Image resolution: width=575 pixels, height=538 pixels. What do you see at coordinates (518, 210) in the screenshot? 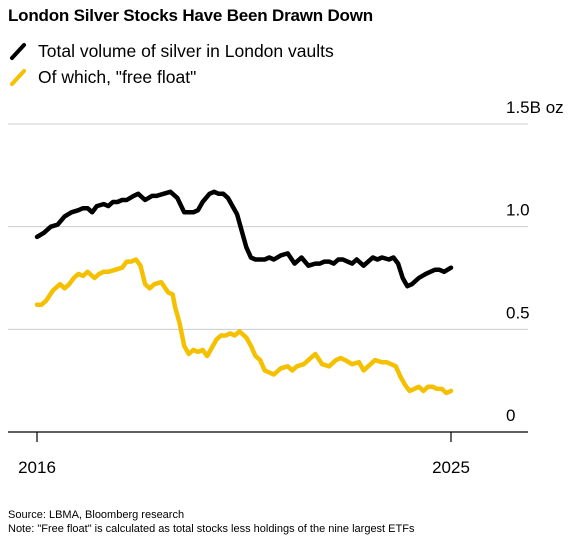
I see `y-tick-label: 1.0` at bounding box center [518, 210].